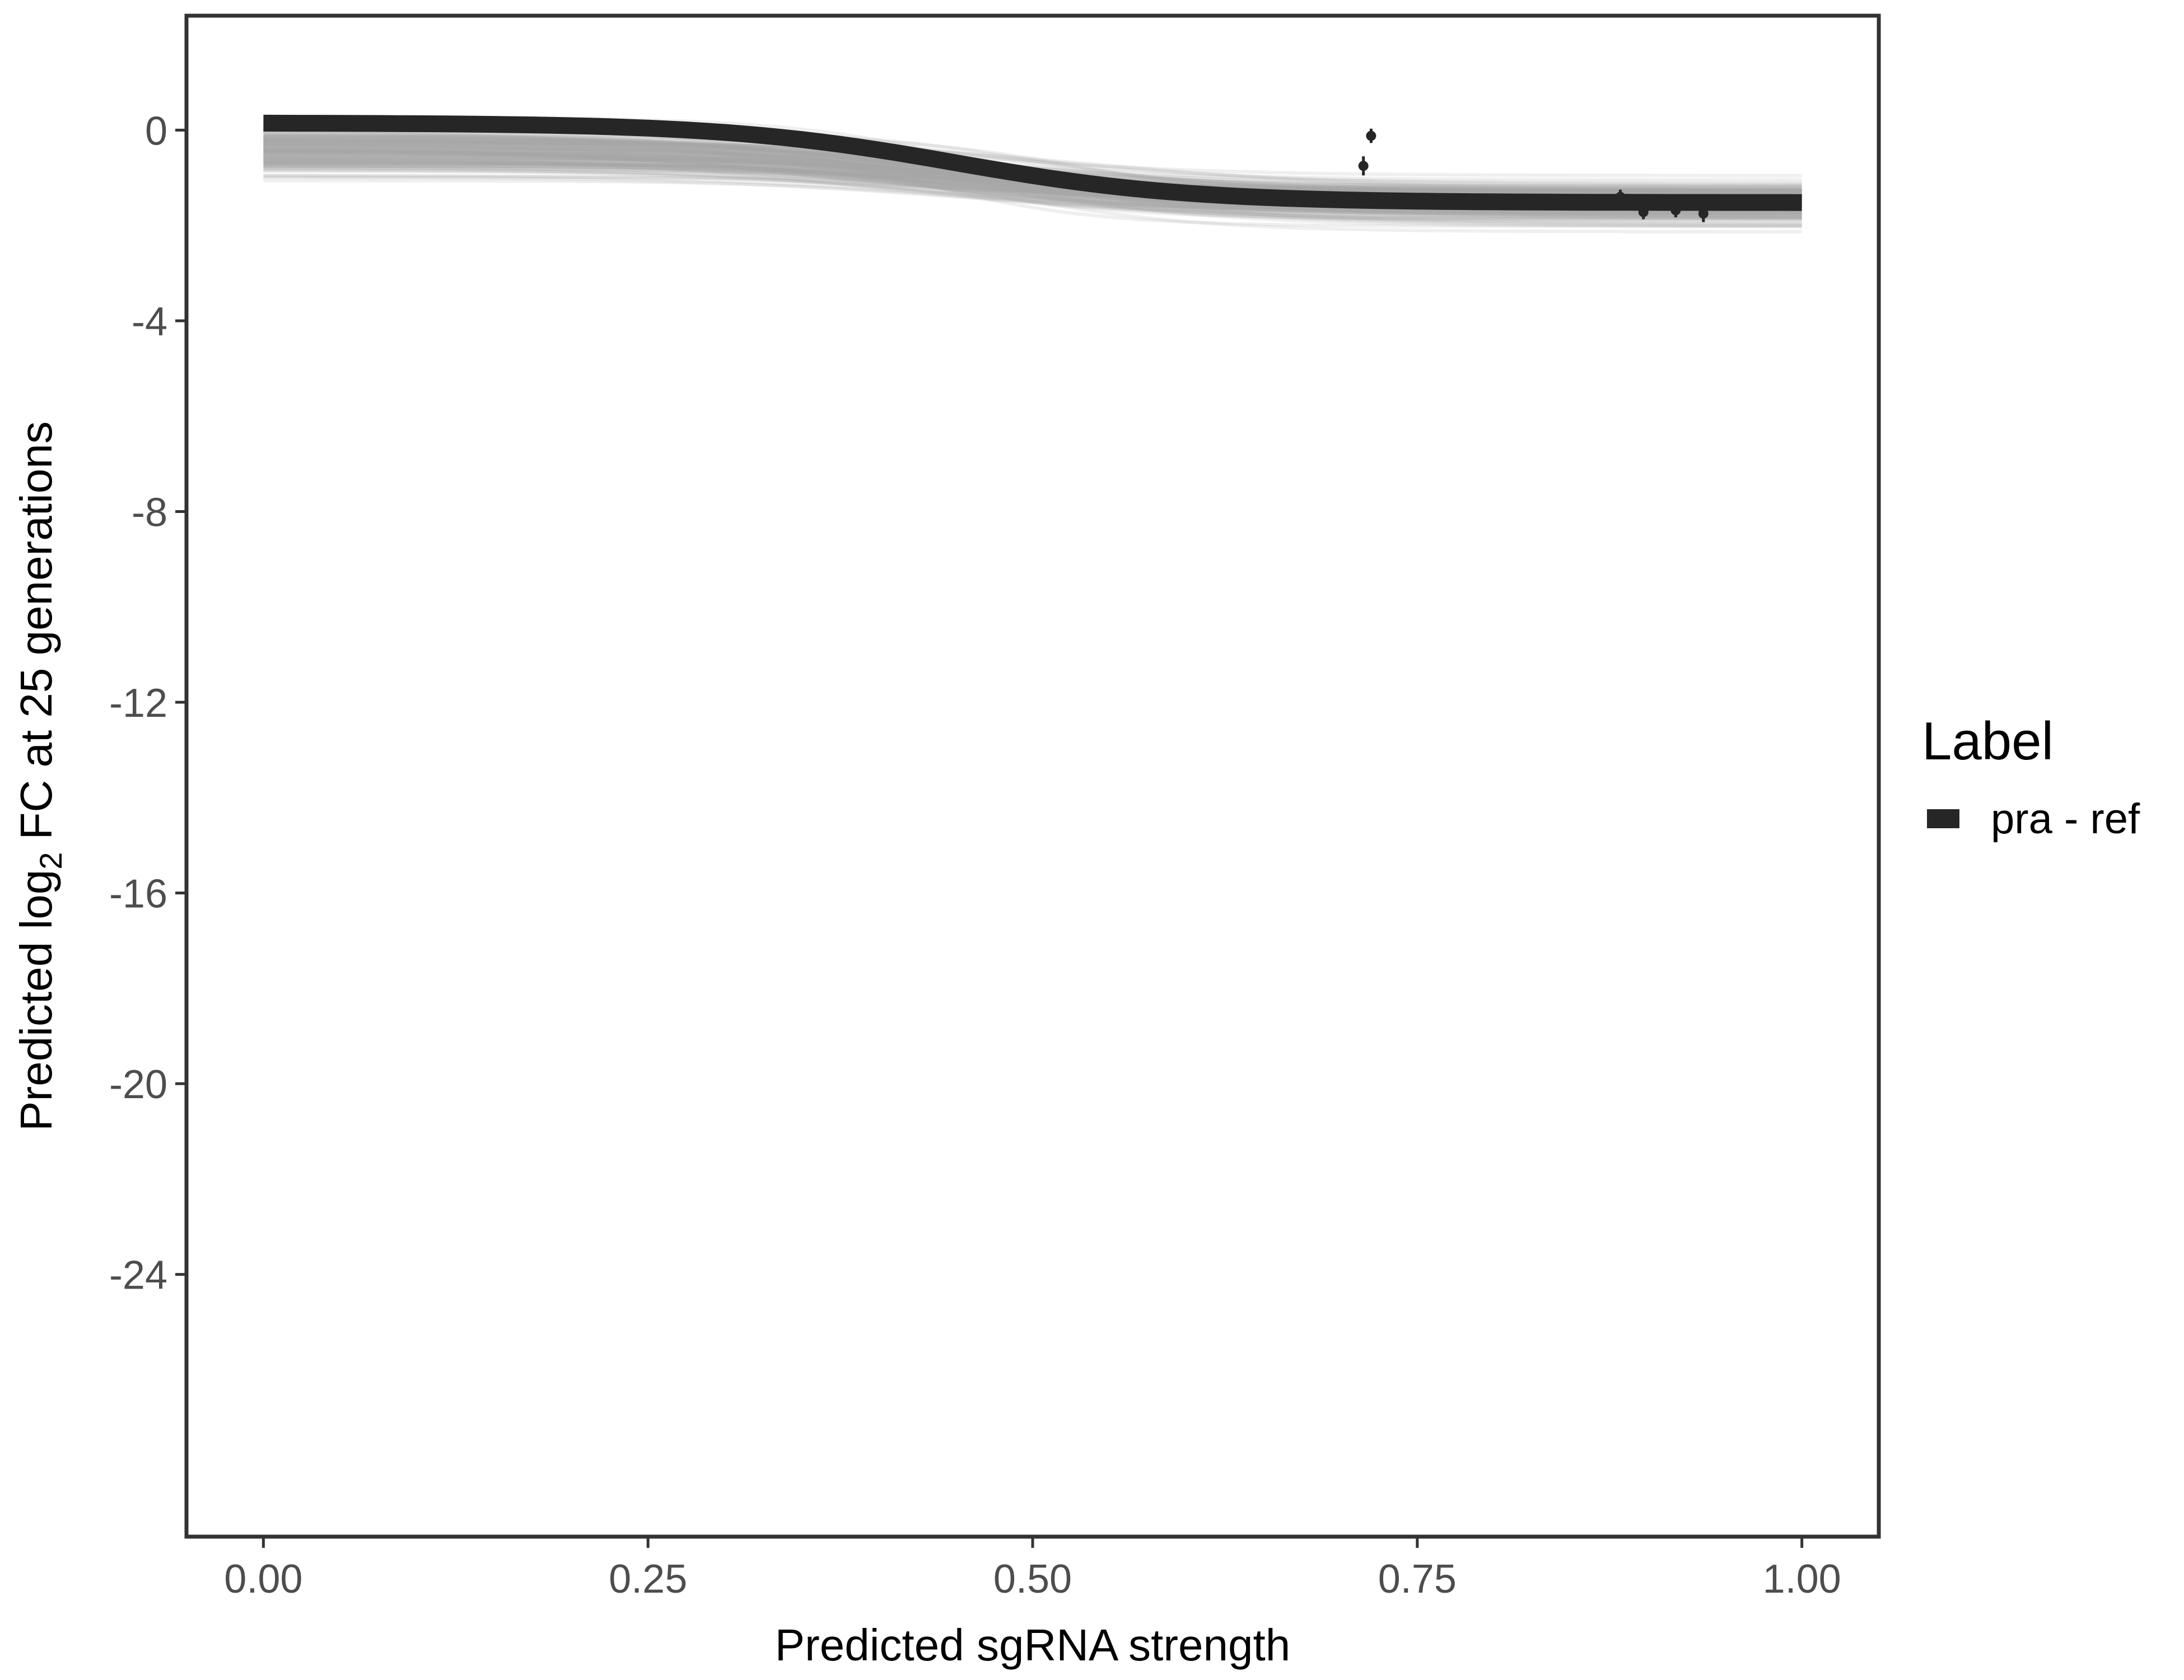  I want to click on x-tick-label: 0.75, so click(1418, 1580).